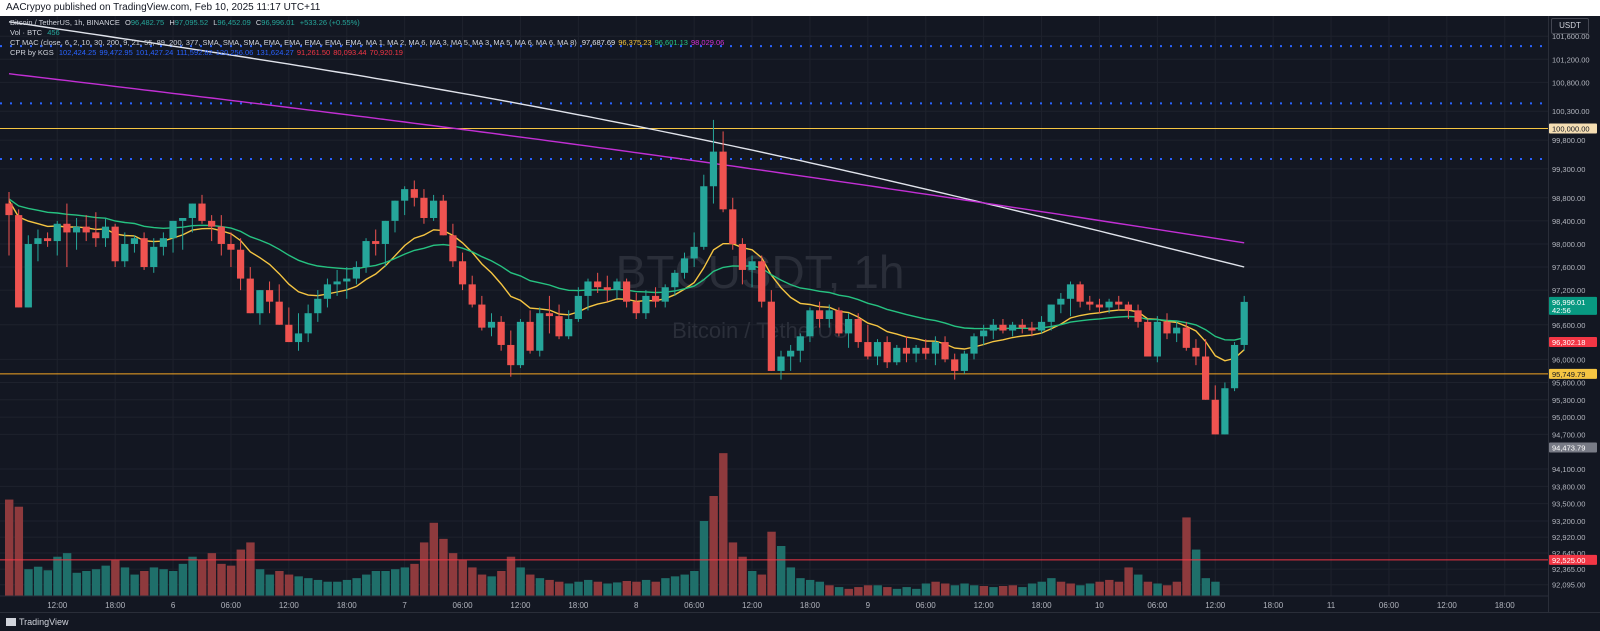  Describe the element at coordinates (65, 22) in the screenshot. I see `symbol-label: Bitcoin / TetherUS, 1h, BINANCE` at that location.